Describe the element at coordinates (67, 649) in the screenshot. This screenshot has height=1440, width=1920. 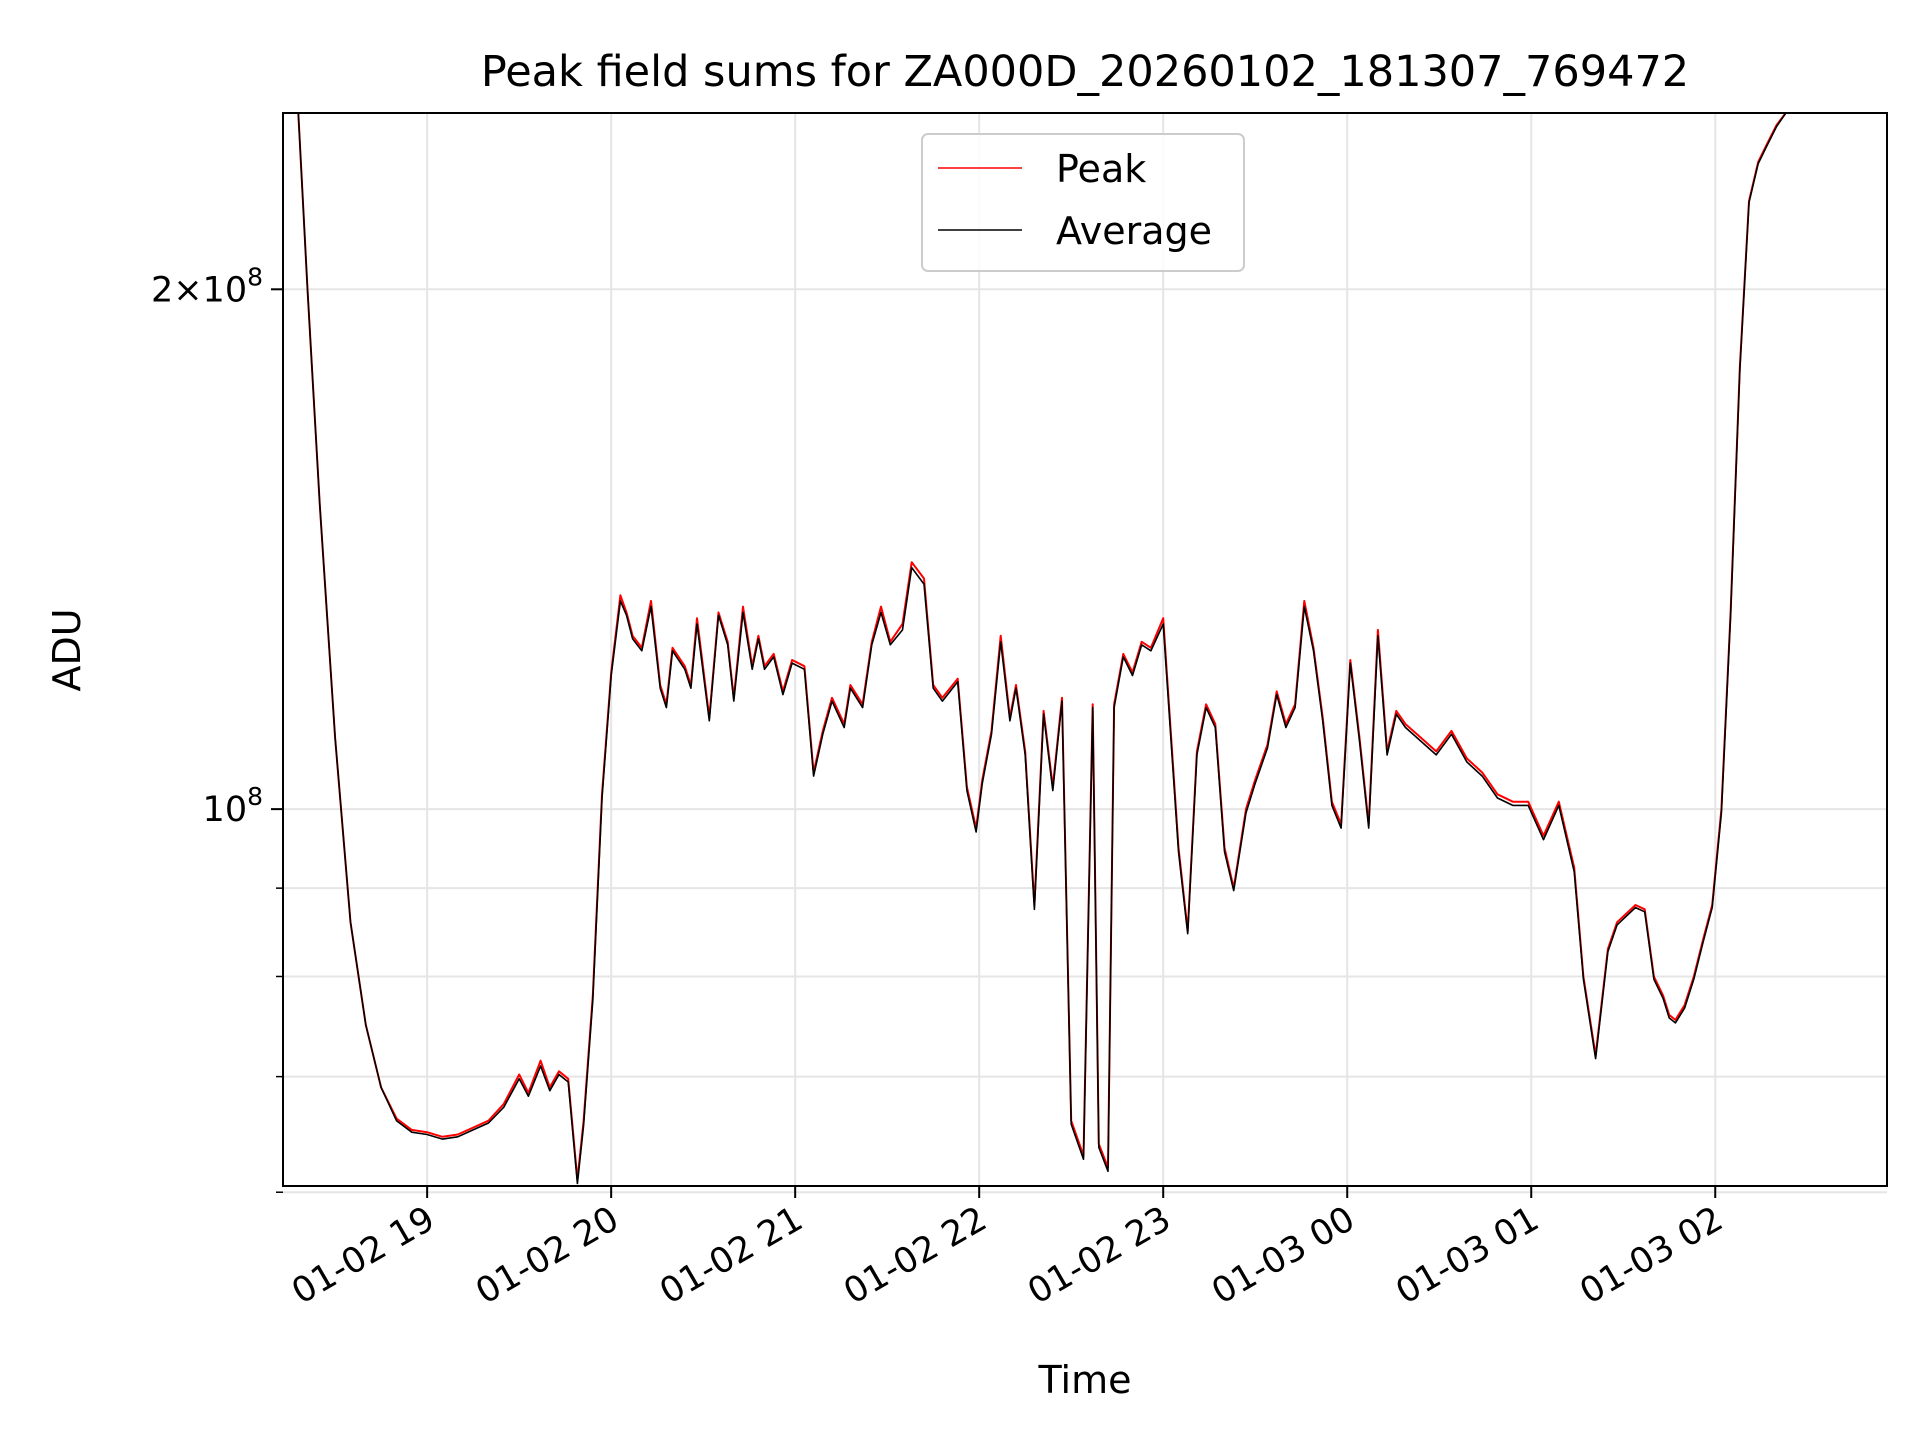
I see `y-axis-label: ADU` at that location.